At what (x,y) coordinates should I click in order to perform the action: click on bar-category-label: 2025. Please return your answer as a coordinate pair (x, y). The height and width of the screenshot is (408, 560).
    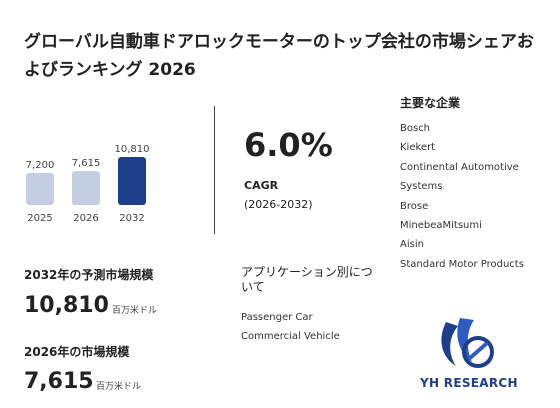
    Looking at the image, I should click on (39, 218).